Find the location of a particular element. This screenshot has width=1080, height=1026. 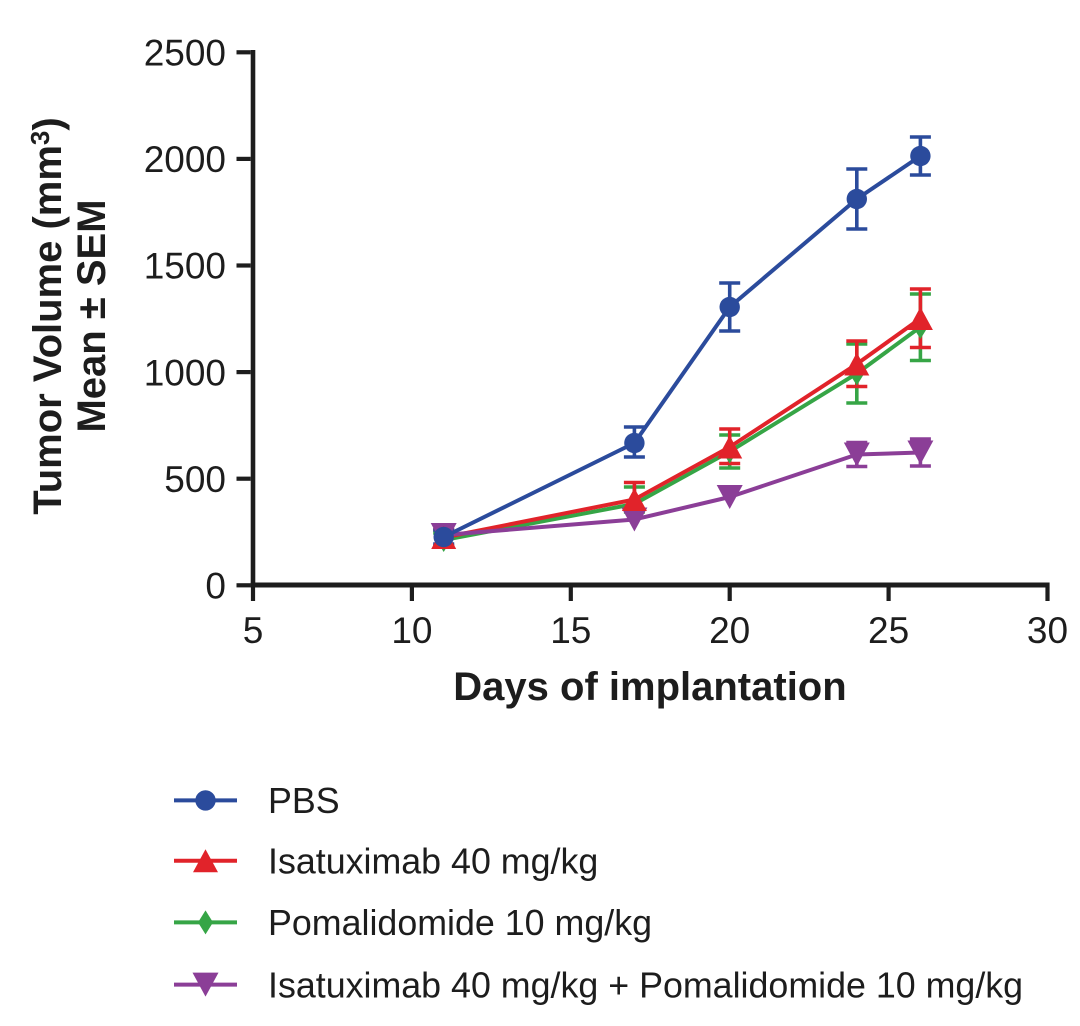

svg-text: 15 is located at coordinates (570, 630).